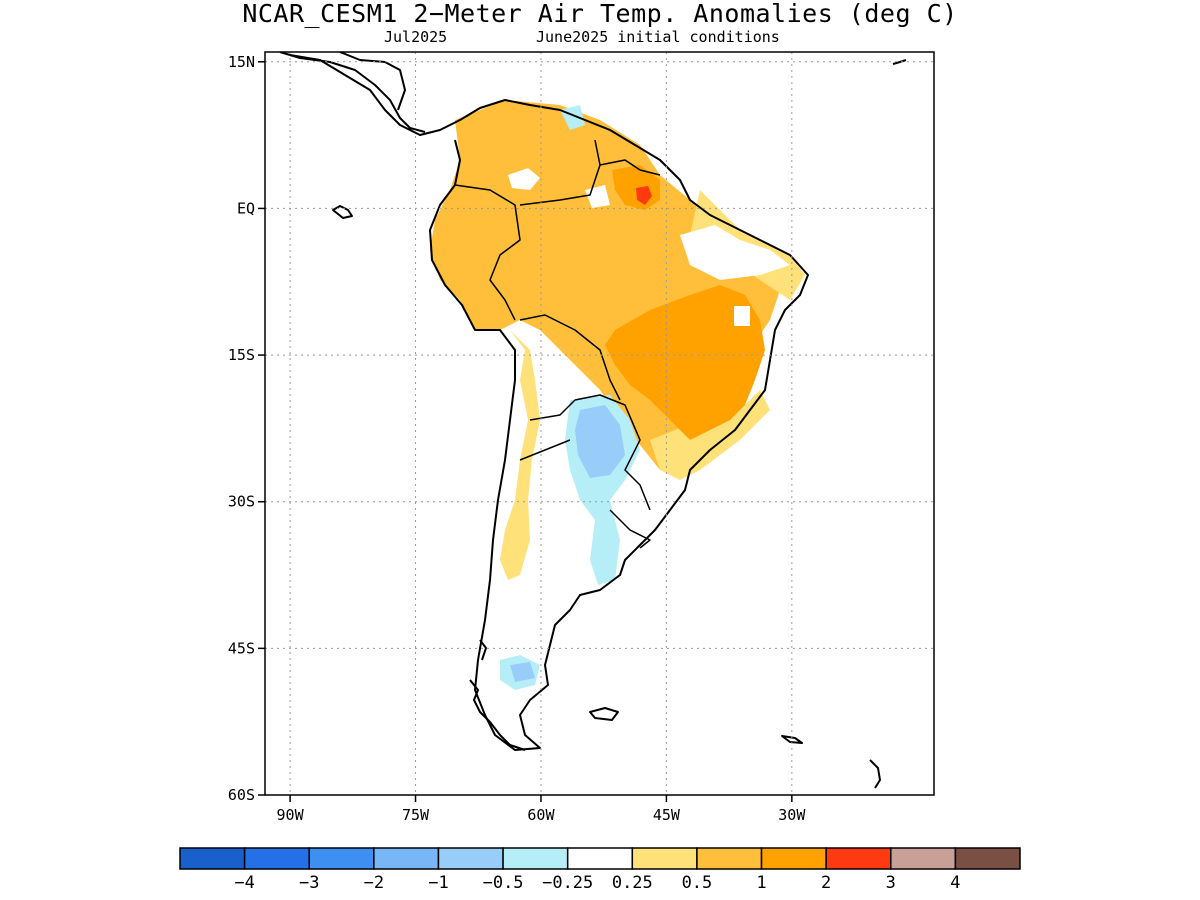 This screenshot has width=1200, height=900. I want to click on legend-label: 1, so click(761, 883).